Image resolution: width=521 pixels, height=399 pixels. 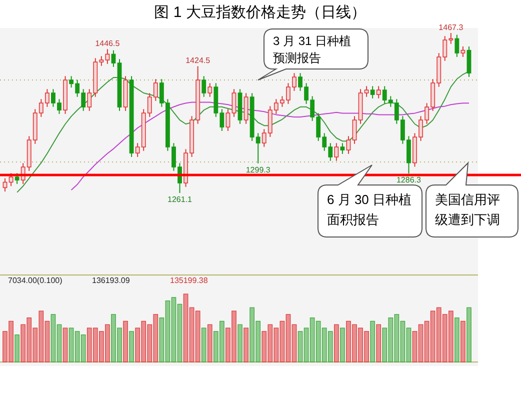 What do you see at coordinates (111, 280) in the screenshot?
I see `text: 136193.09` at bounding box center [111, 280].